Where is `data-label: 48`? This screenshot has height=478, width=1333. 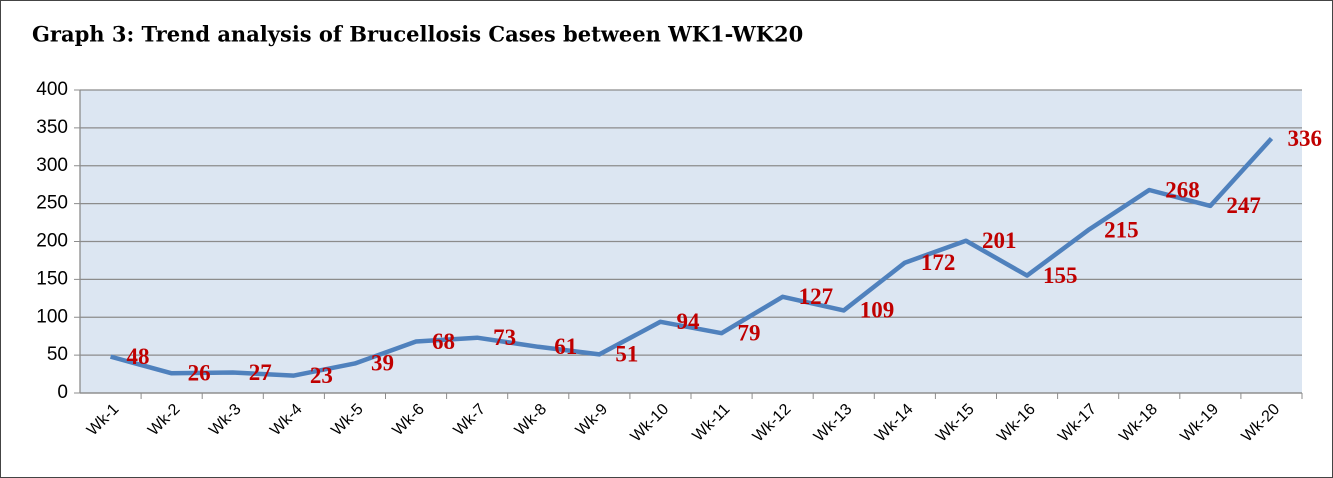 data-label: 48 is located at coordinates (138, 356).